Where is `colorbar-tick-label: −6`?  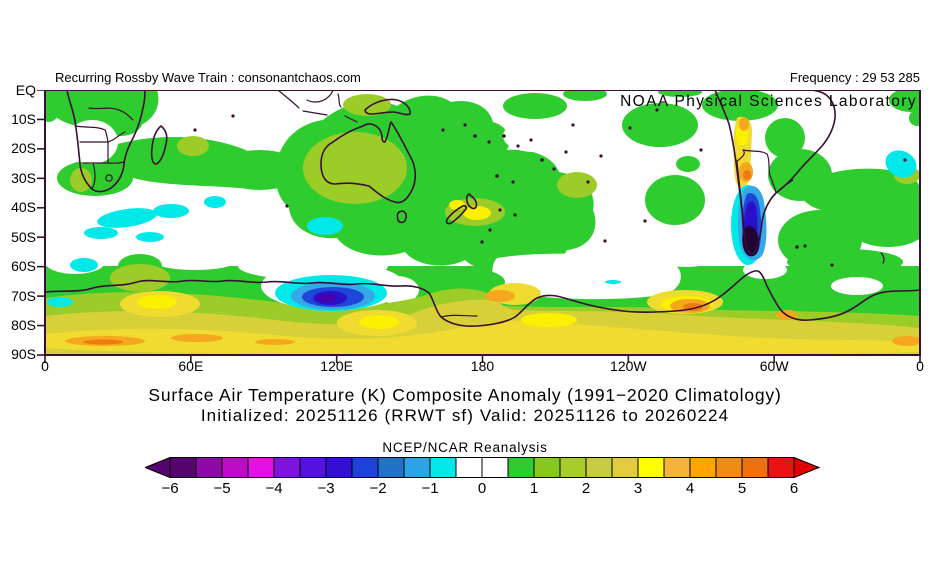 colorbar-tick-label: −6 is located at coordinates (170, 488).